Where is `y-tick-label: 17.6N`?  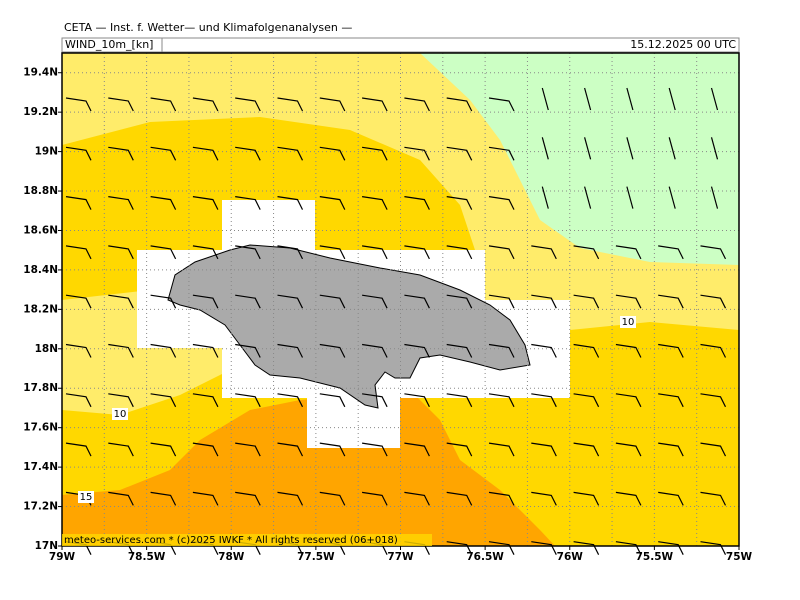 y-tick-label: 17.6N is located at coordinates (40, 428).